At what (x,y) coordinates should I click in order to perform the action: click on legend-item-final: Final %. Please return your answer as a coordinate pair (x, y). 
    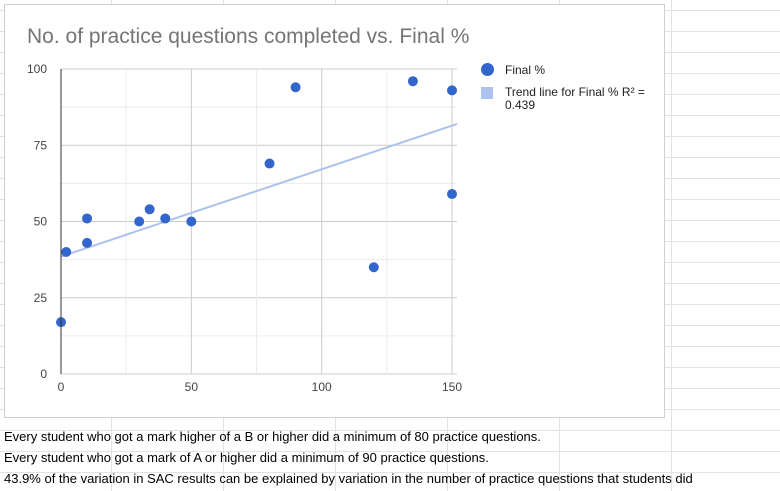
    Looking at the image, I should click on (569, 70).